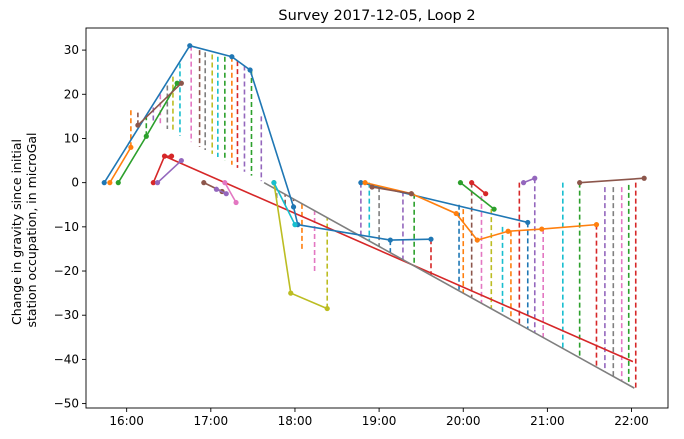 This screenshot has height=439, width=684. I want to click on x-tick-label-0: 16:00, so click(126, 421).